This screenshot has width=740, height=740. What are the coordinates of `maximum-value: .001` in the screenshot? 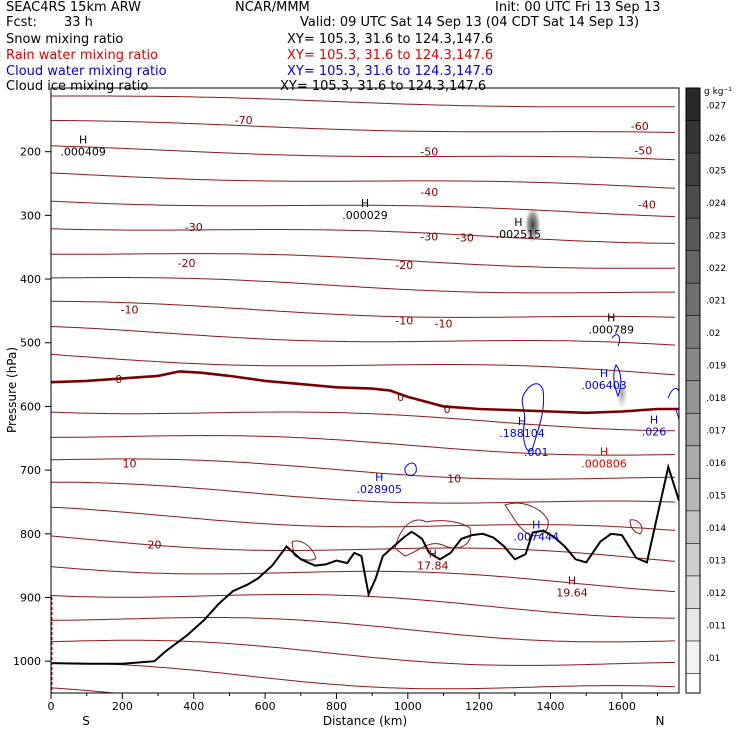 It's located at (536, 452).